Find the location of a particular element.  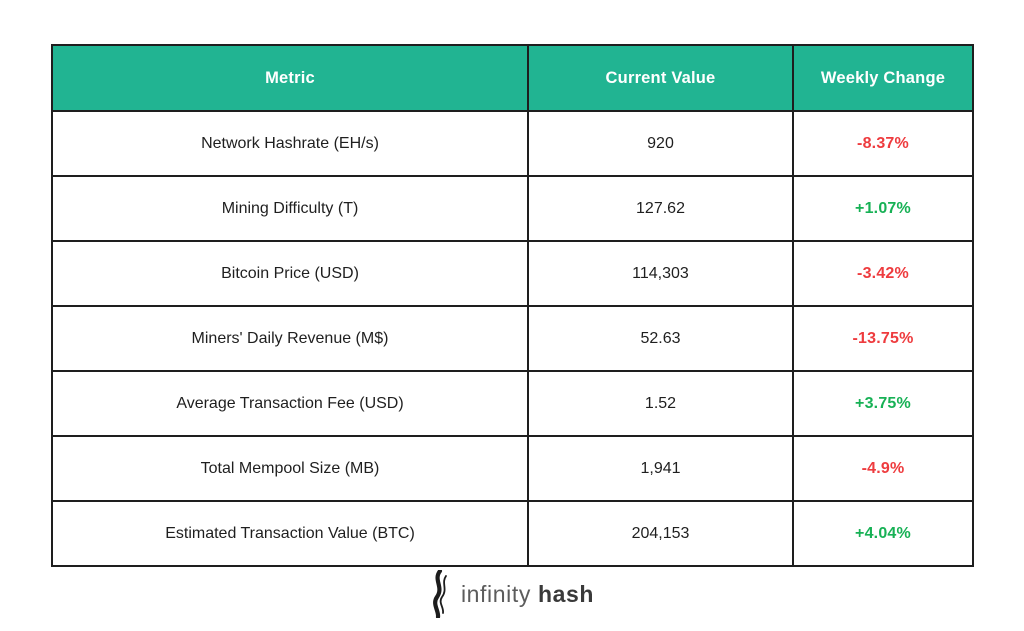

footer-logo: infinity hash is located at coordinates (512, 594).